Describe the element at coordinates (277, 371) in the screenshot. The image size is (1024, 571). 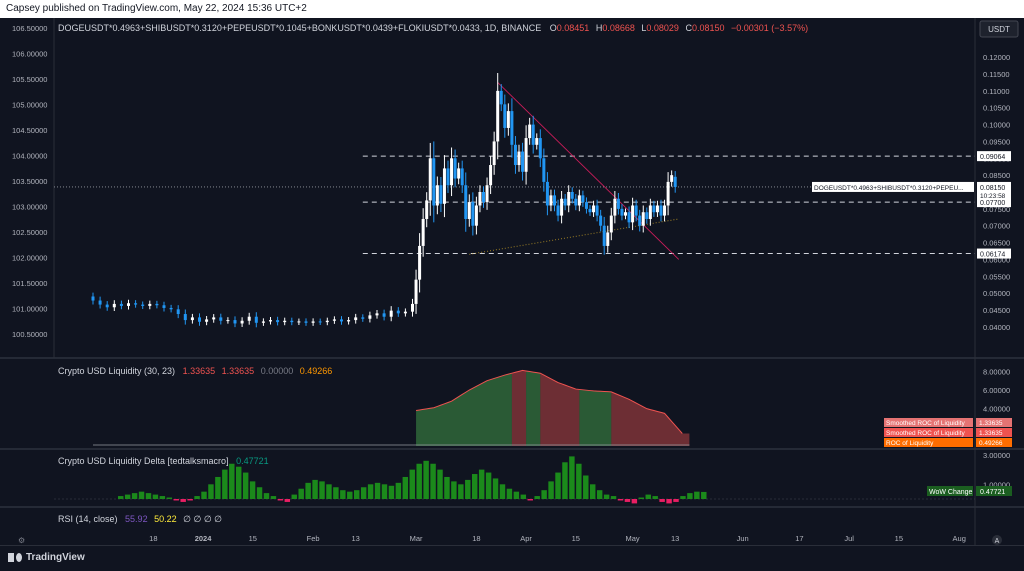
I see `liquidity-v3: 0.00000` at that location.